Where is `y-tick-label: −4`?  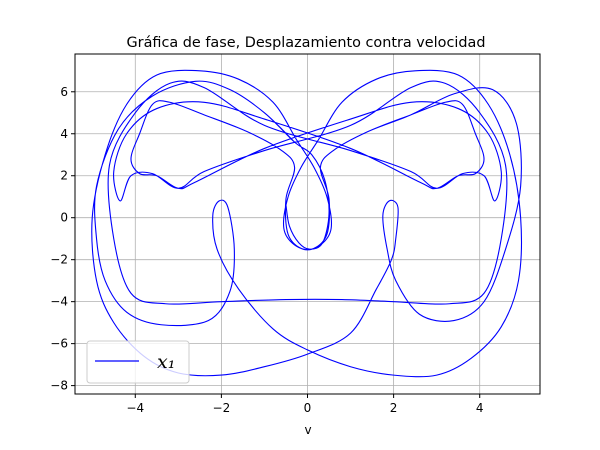 y-tick-label: −4 is located at coordinates (59, 302).